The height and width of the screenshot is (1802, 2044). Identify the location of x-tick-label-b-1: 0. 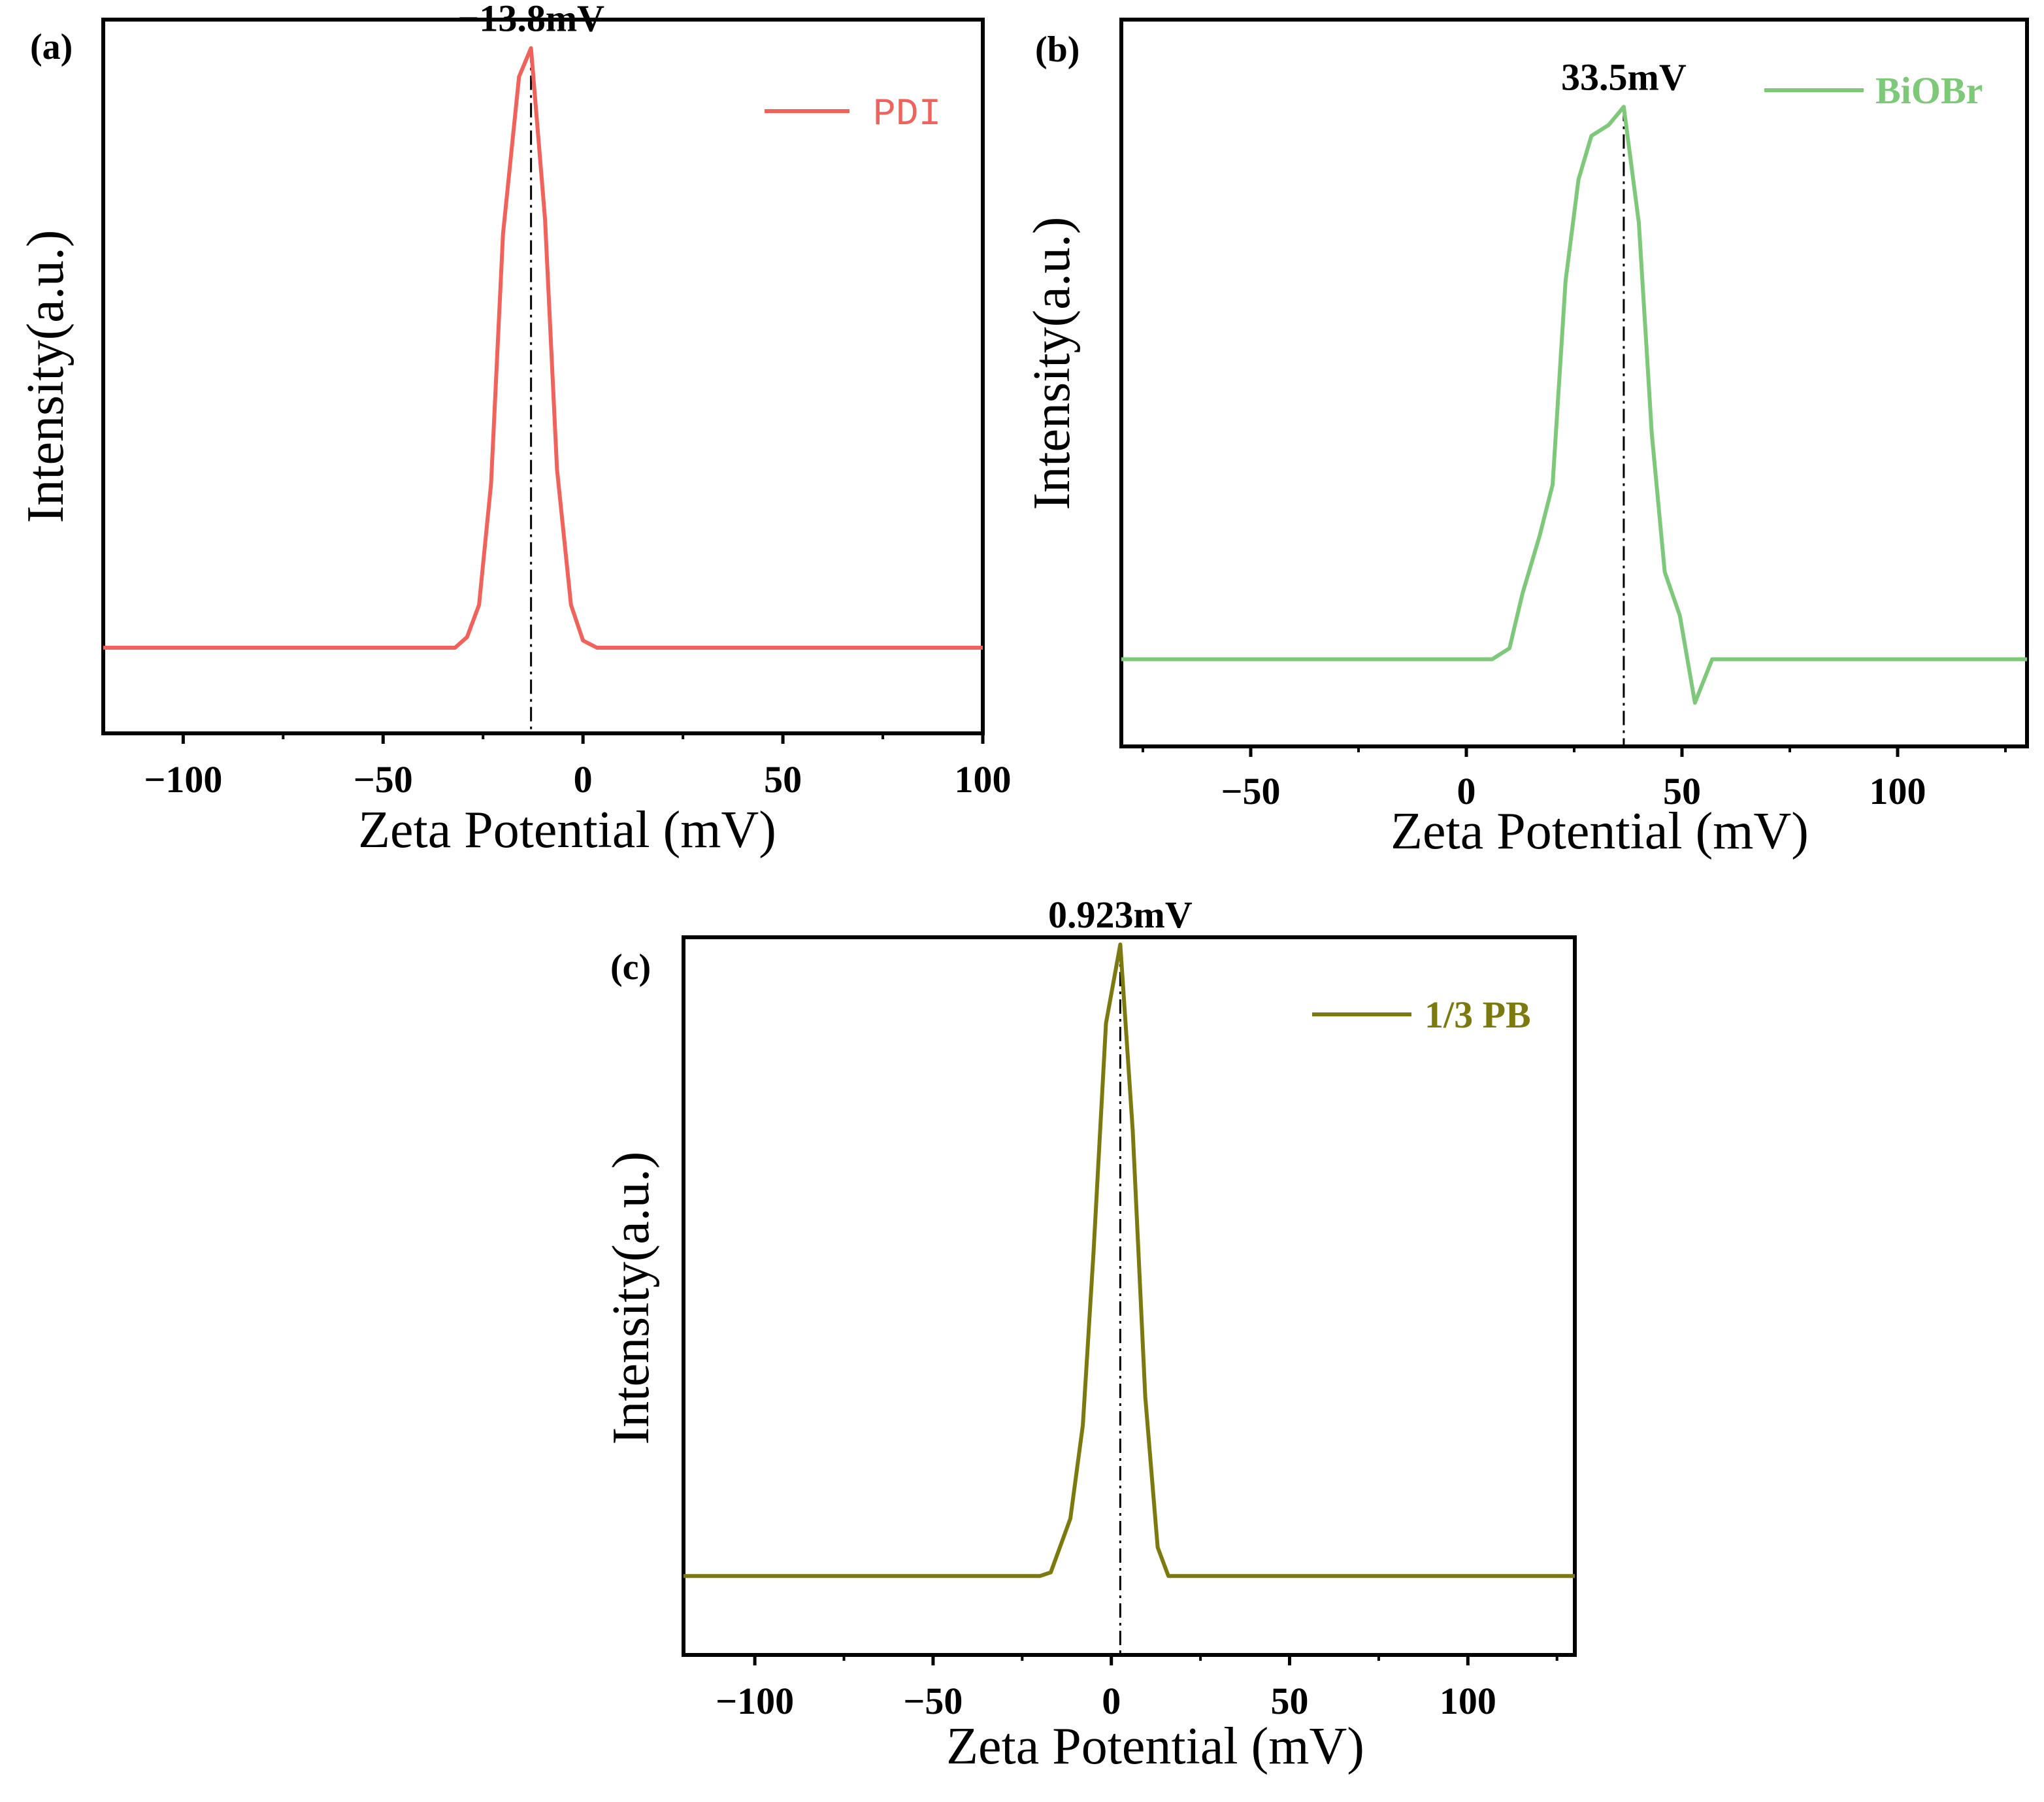
(1466, 791).